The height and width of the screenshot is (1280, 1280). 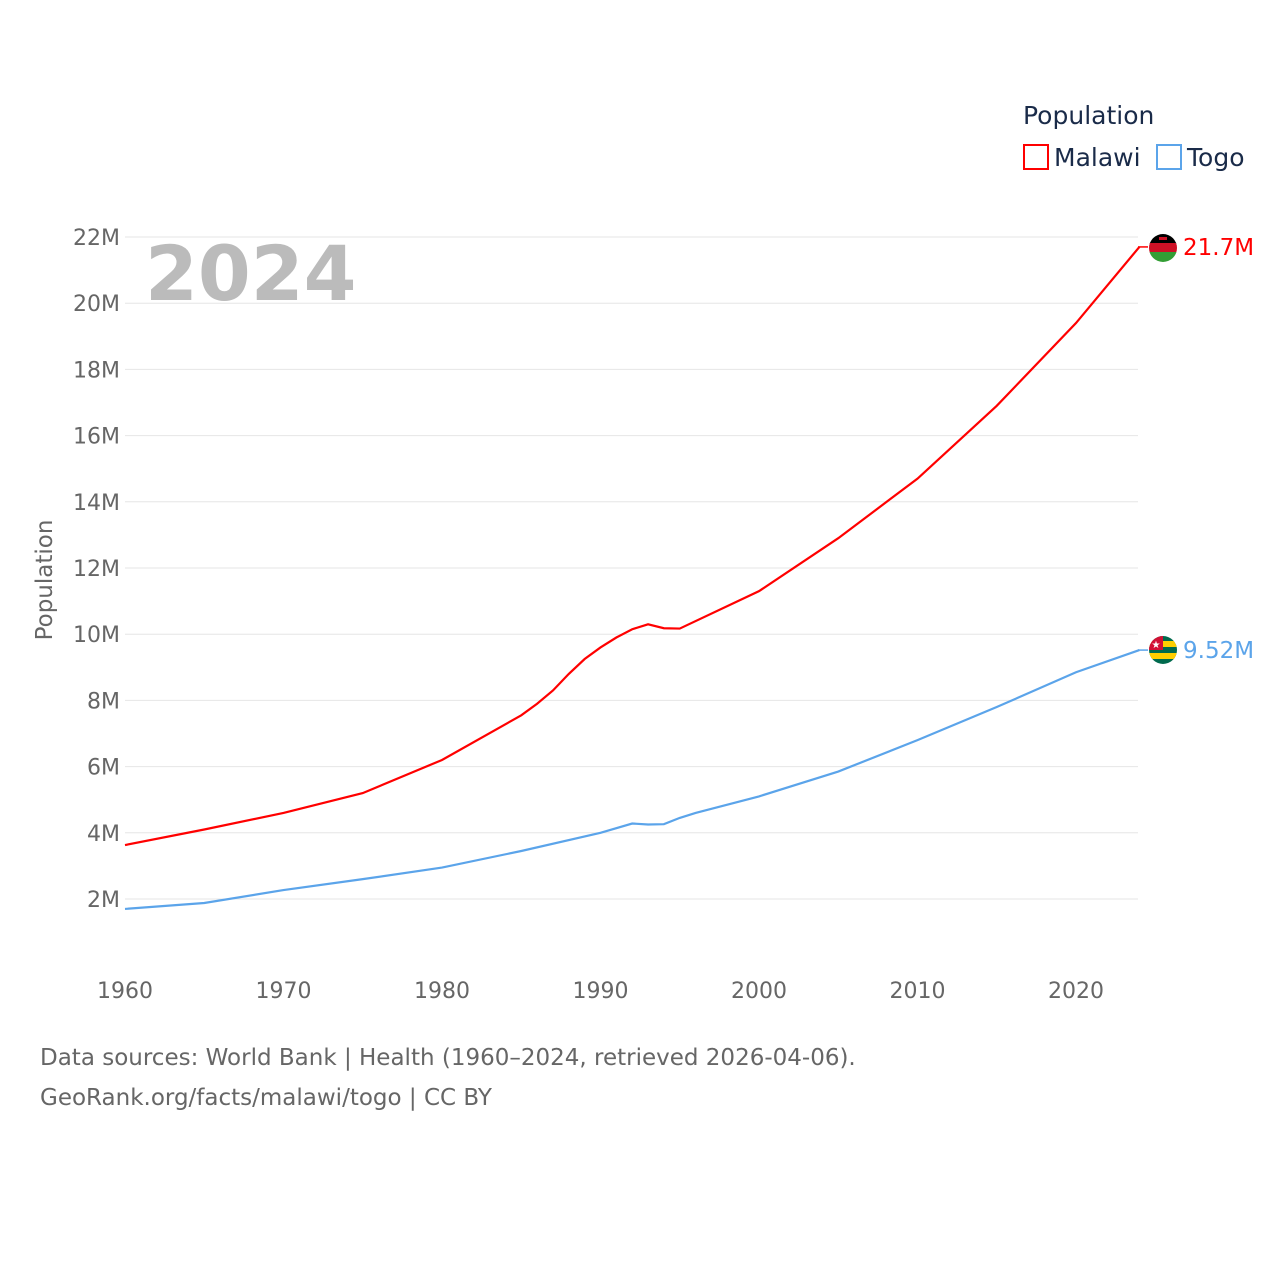 I want to click on footer-link: GeoRank.org/facts/malawi/togo | CC BY, so click(x=266, y=1098).